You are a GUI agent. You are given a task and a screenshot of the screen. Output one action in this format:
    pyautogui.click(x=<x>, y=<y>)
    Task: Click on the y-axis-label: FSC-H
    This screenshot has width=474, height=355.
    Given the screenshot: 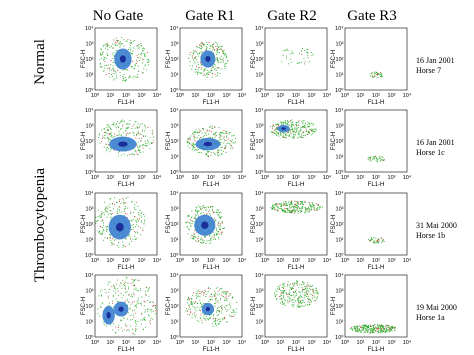 What is the action you would take?
    pyautogui.click(x=84, y=224)
    